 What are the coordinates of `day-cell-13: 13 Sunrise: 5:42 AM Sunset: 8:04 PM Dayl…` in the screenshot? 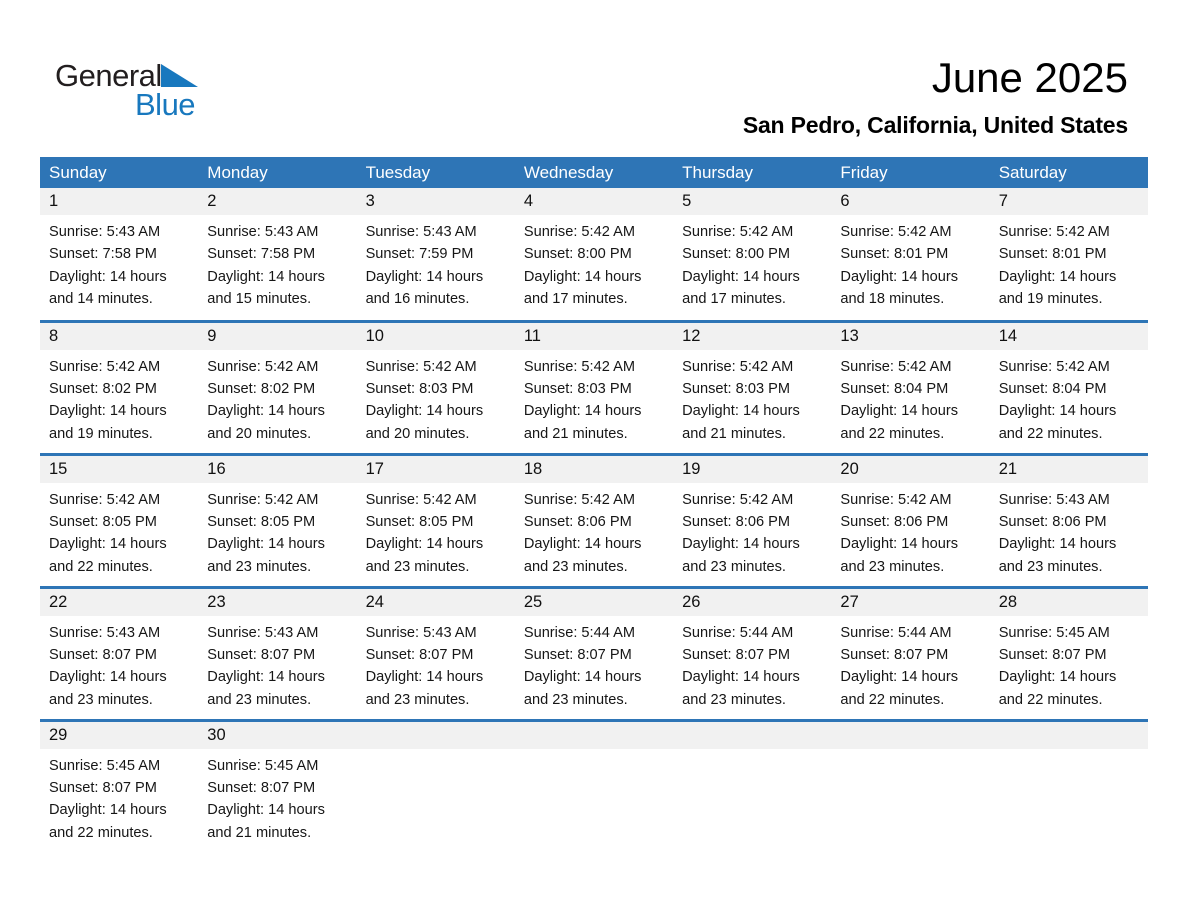 It's located at (910, 387).